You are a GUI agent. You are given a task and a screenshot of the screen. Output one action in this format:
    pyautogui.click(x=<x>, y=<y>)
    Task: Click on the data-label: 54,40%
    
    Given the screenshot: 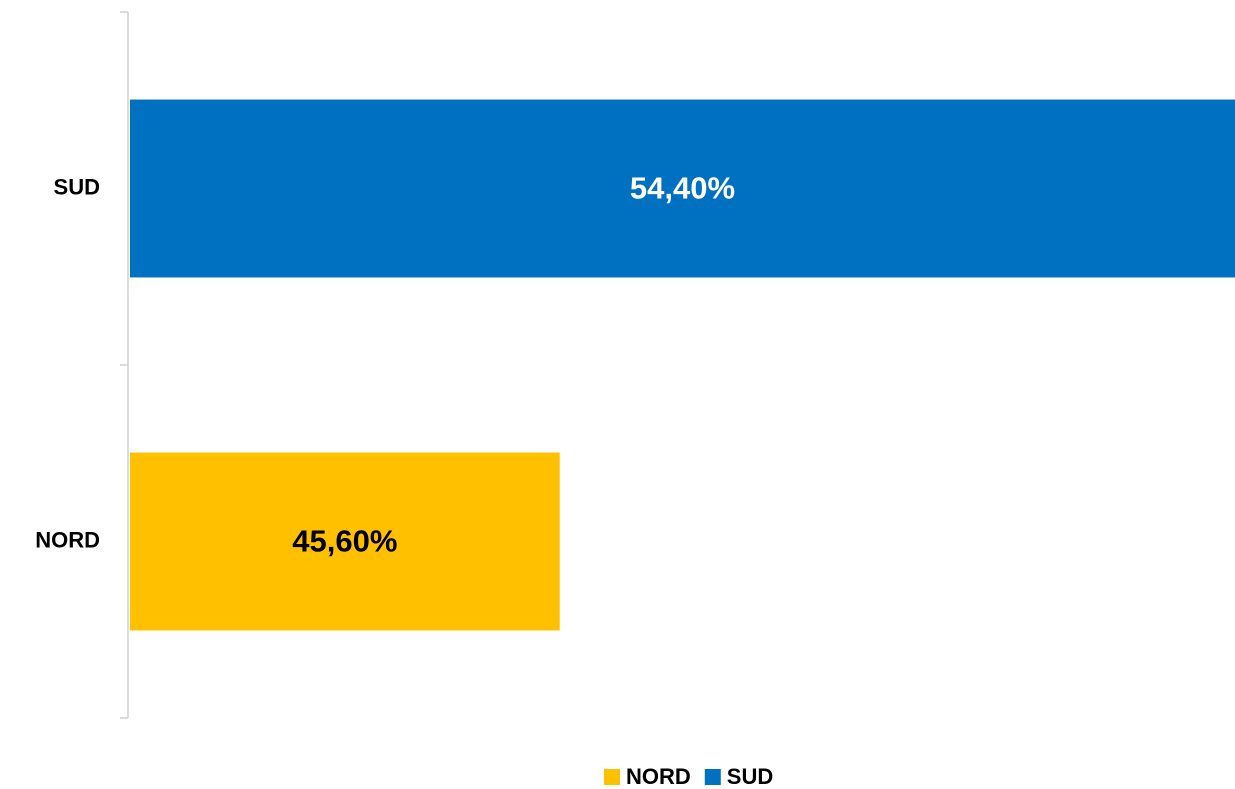 What is the action you would take?
    pyautogui.click(x=682, y=188)
    